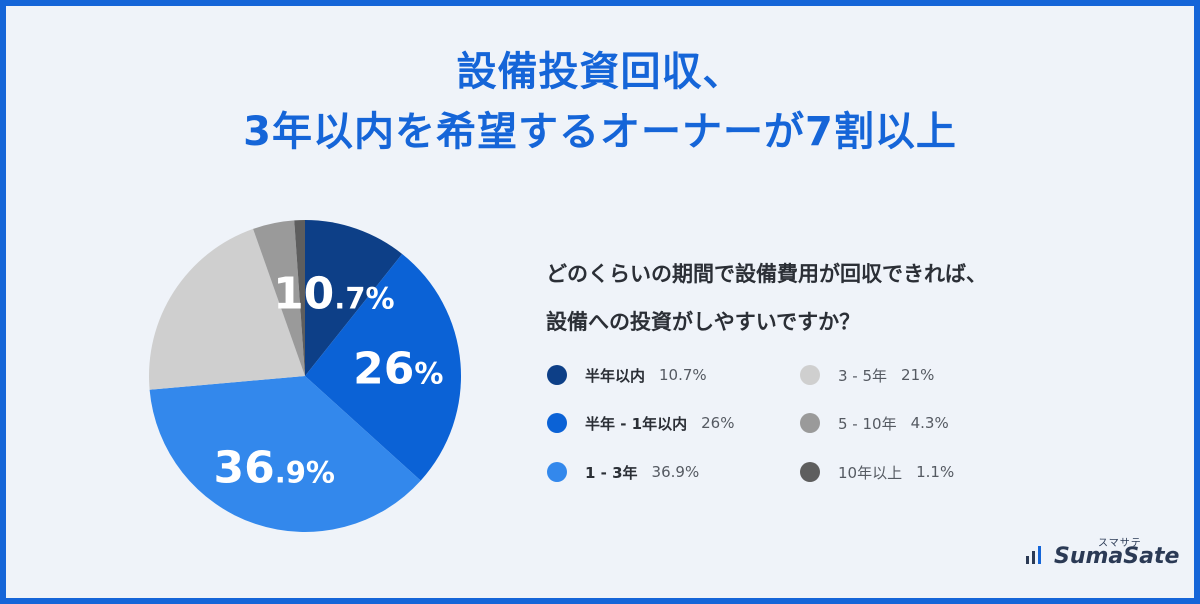  Describe the element at coordinates (274, 468) in the screenshot. I see `slice-value-label-2: 36.9%` at that location.